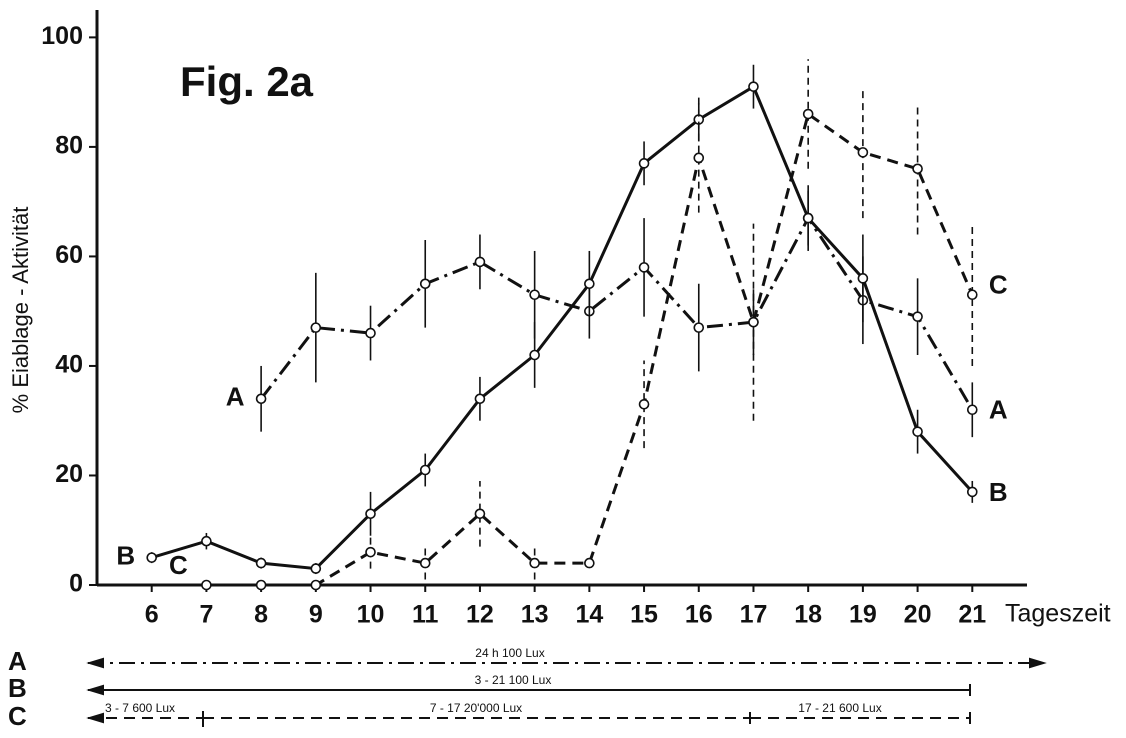 The width and height of the screenshot is (1126, 738). I want to click on x-tick-label: 19, so click(863, 615).